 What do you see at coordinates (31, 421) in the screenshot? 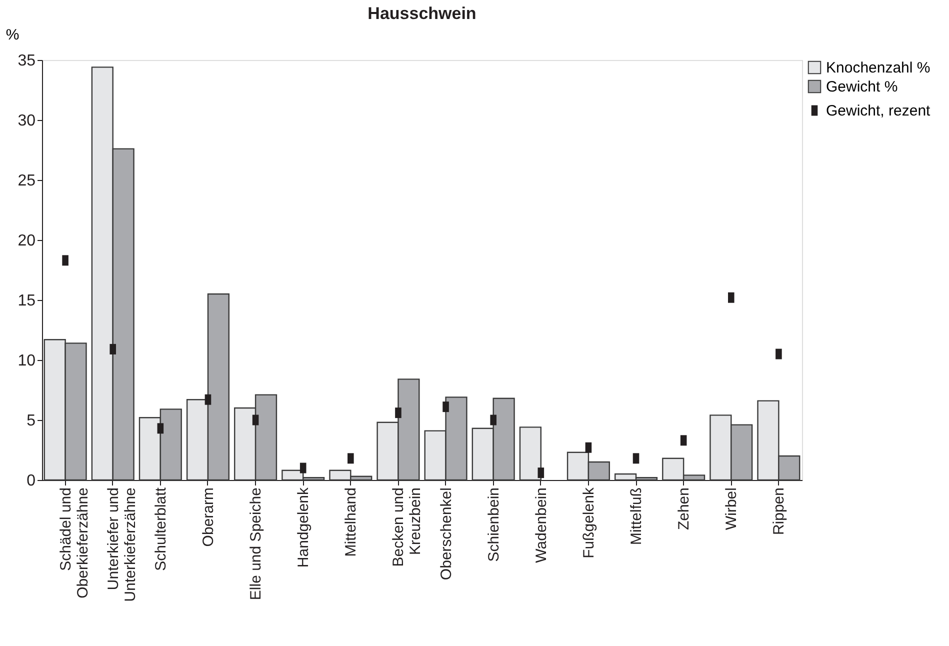
I see `y-tick-label: 5` at bounding box center [31, 421].